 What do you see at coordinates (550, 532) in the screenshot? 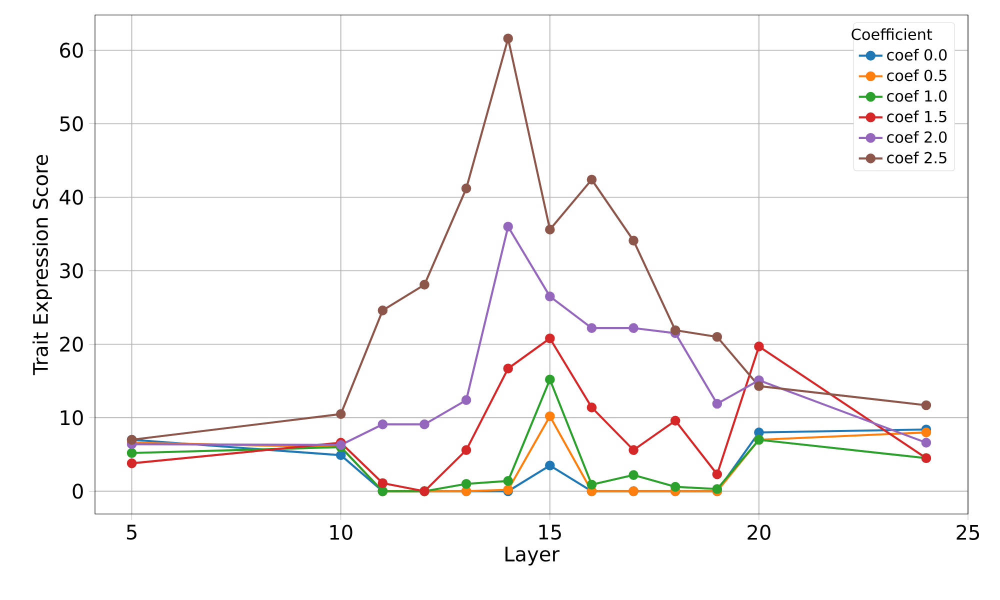
I see `x-tick-label: 15` at bounding box center [550, 532].